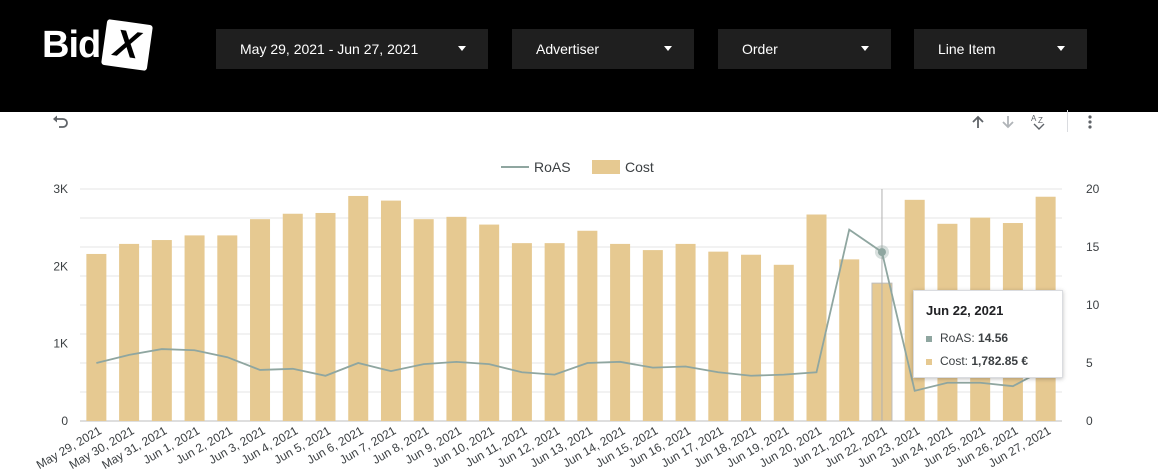 The width and height of the screenshot is (1158, 473). Describe the element at coordinates (965, 310) in the screenshot. I see `tooltip-date: Jun 22, 2021` at that location.